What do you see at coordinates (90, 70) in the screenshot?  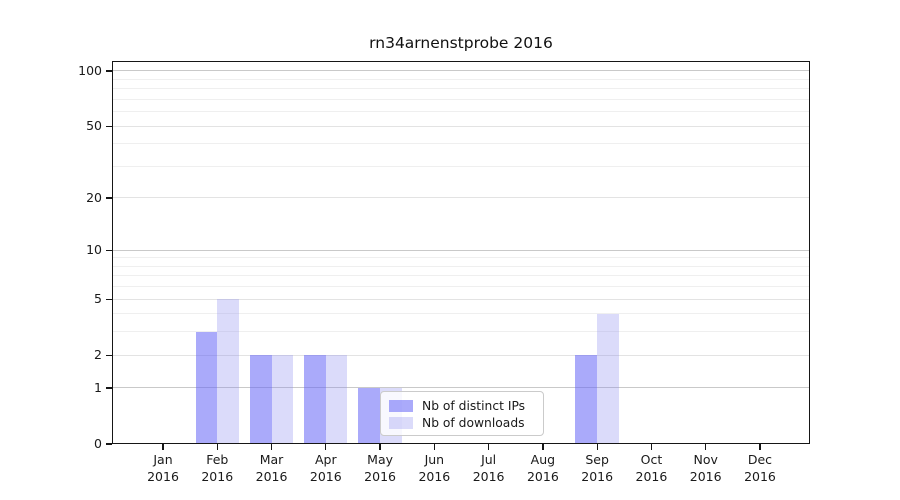 I see `y-axis-tick-label: 100` at bounding box center [90, 70].